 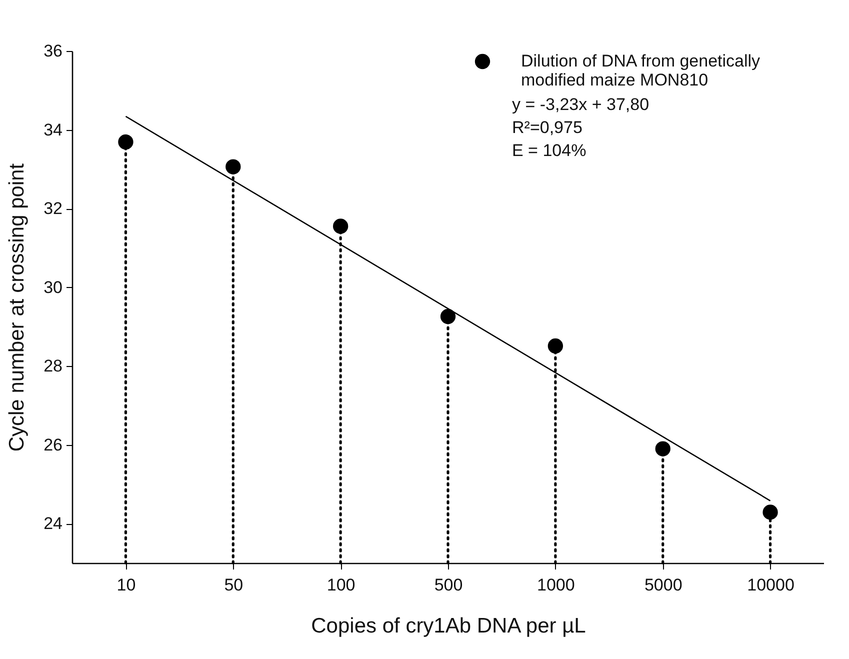 I want to click on y-tick-label: 26, so click(x=53, y=444).